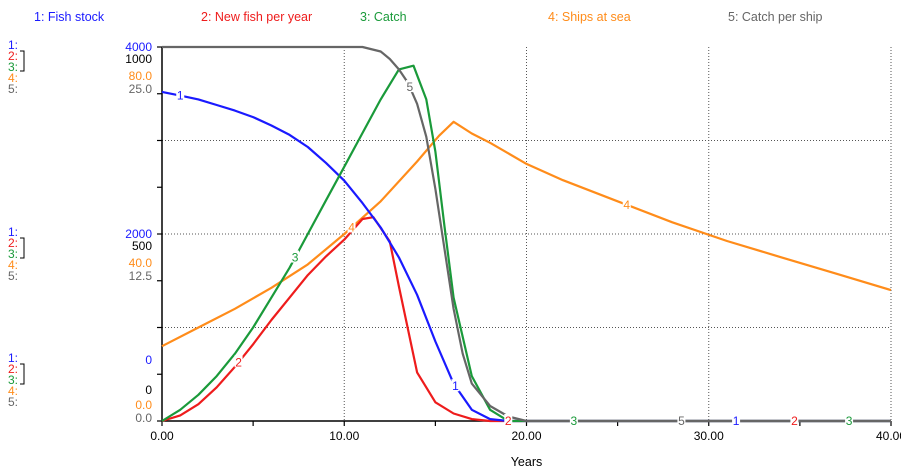 This screenshot has height=473, width=901. I want to click on scale-value-catch_per_ship: 25.0, so click(141, 89).